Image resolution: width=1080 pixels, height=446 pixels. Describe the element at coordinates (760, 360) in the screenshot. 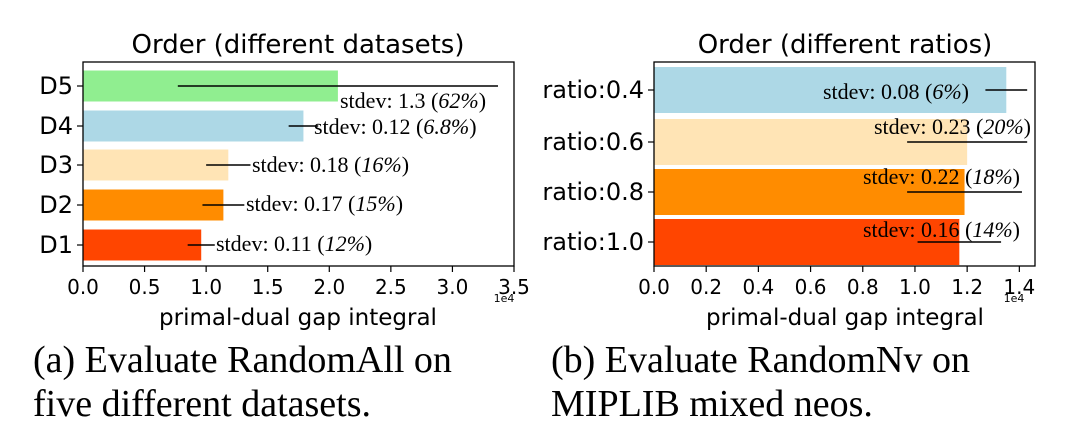

I see `caption-line: (b) Evaluate RandomNv on` at that location.